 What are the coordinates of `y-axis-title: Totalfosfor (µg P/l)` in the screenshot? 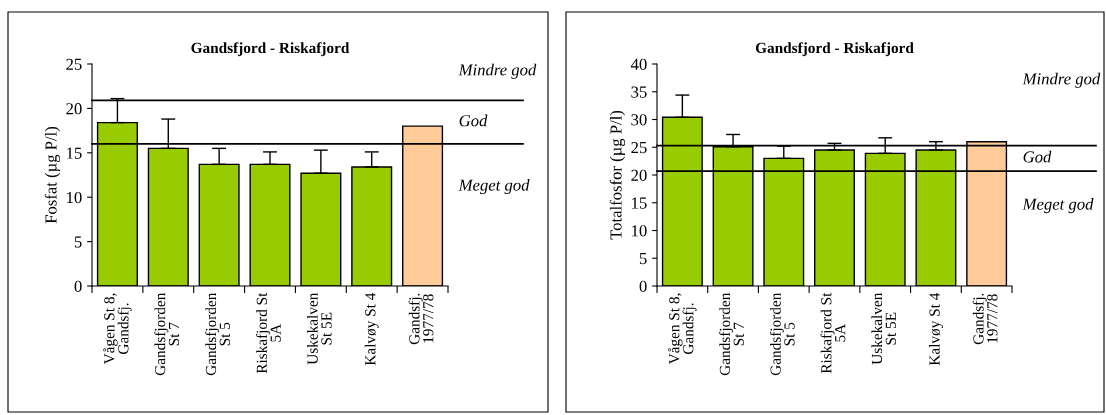 It's located at (617, 175).